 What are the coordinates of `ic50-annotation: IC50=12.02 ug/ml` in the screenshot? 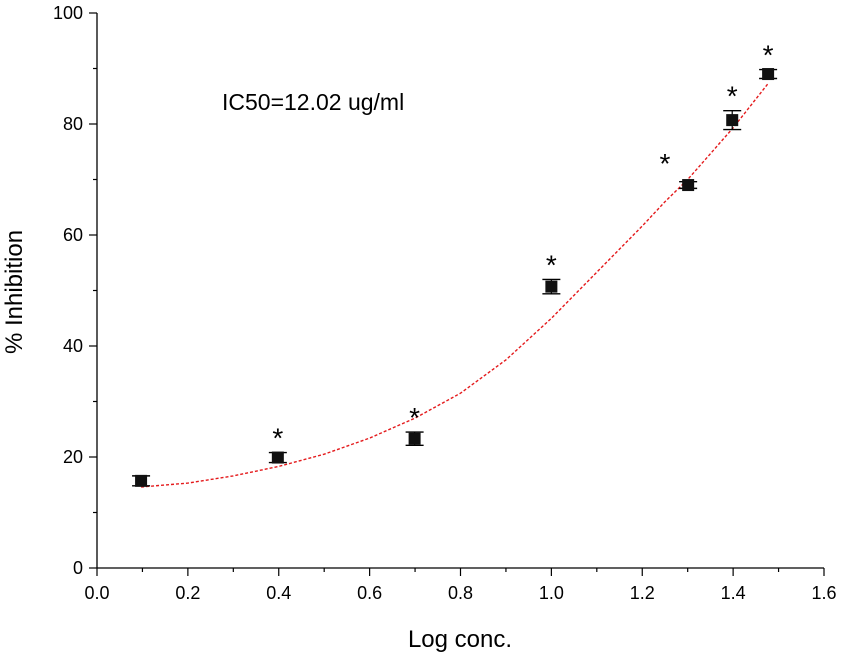 It's located at (313, 102).